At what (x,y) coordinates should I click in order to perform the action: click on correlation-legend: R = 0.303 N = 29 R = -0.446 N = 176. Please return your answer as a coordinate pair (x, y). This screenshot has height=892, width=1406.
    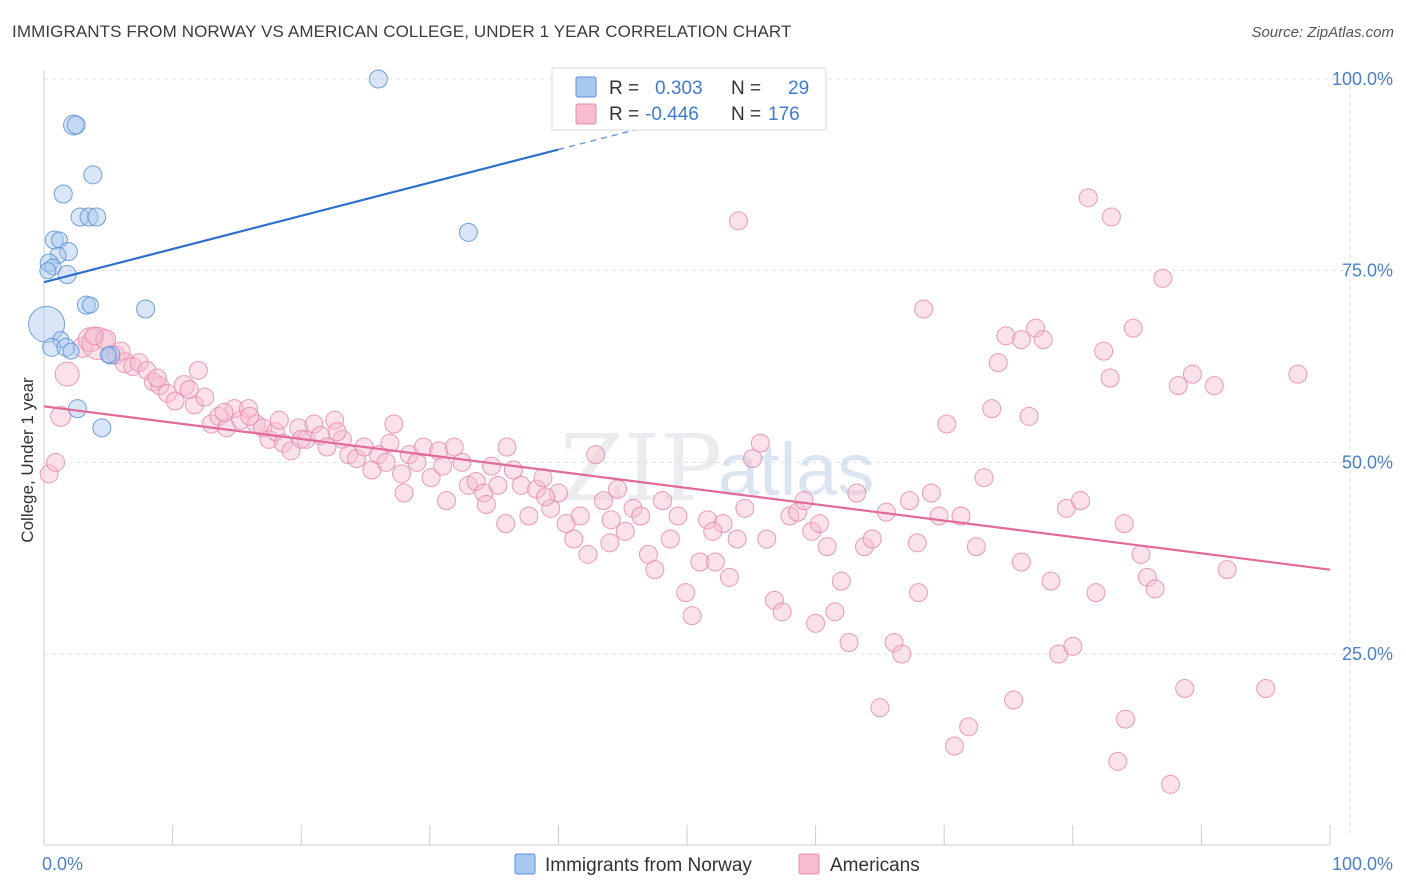
    Looking at the image, I should click on (689, 99).